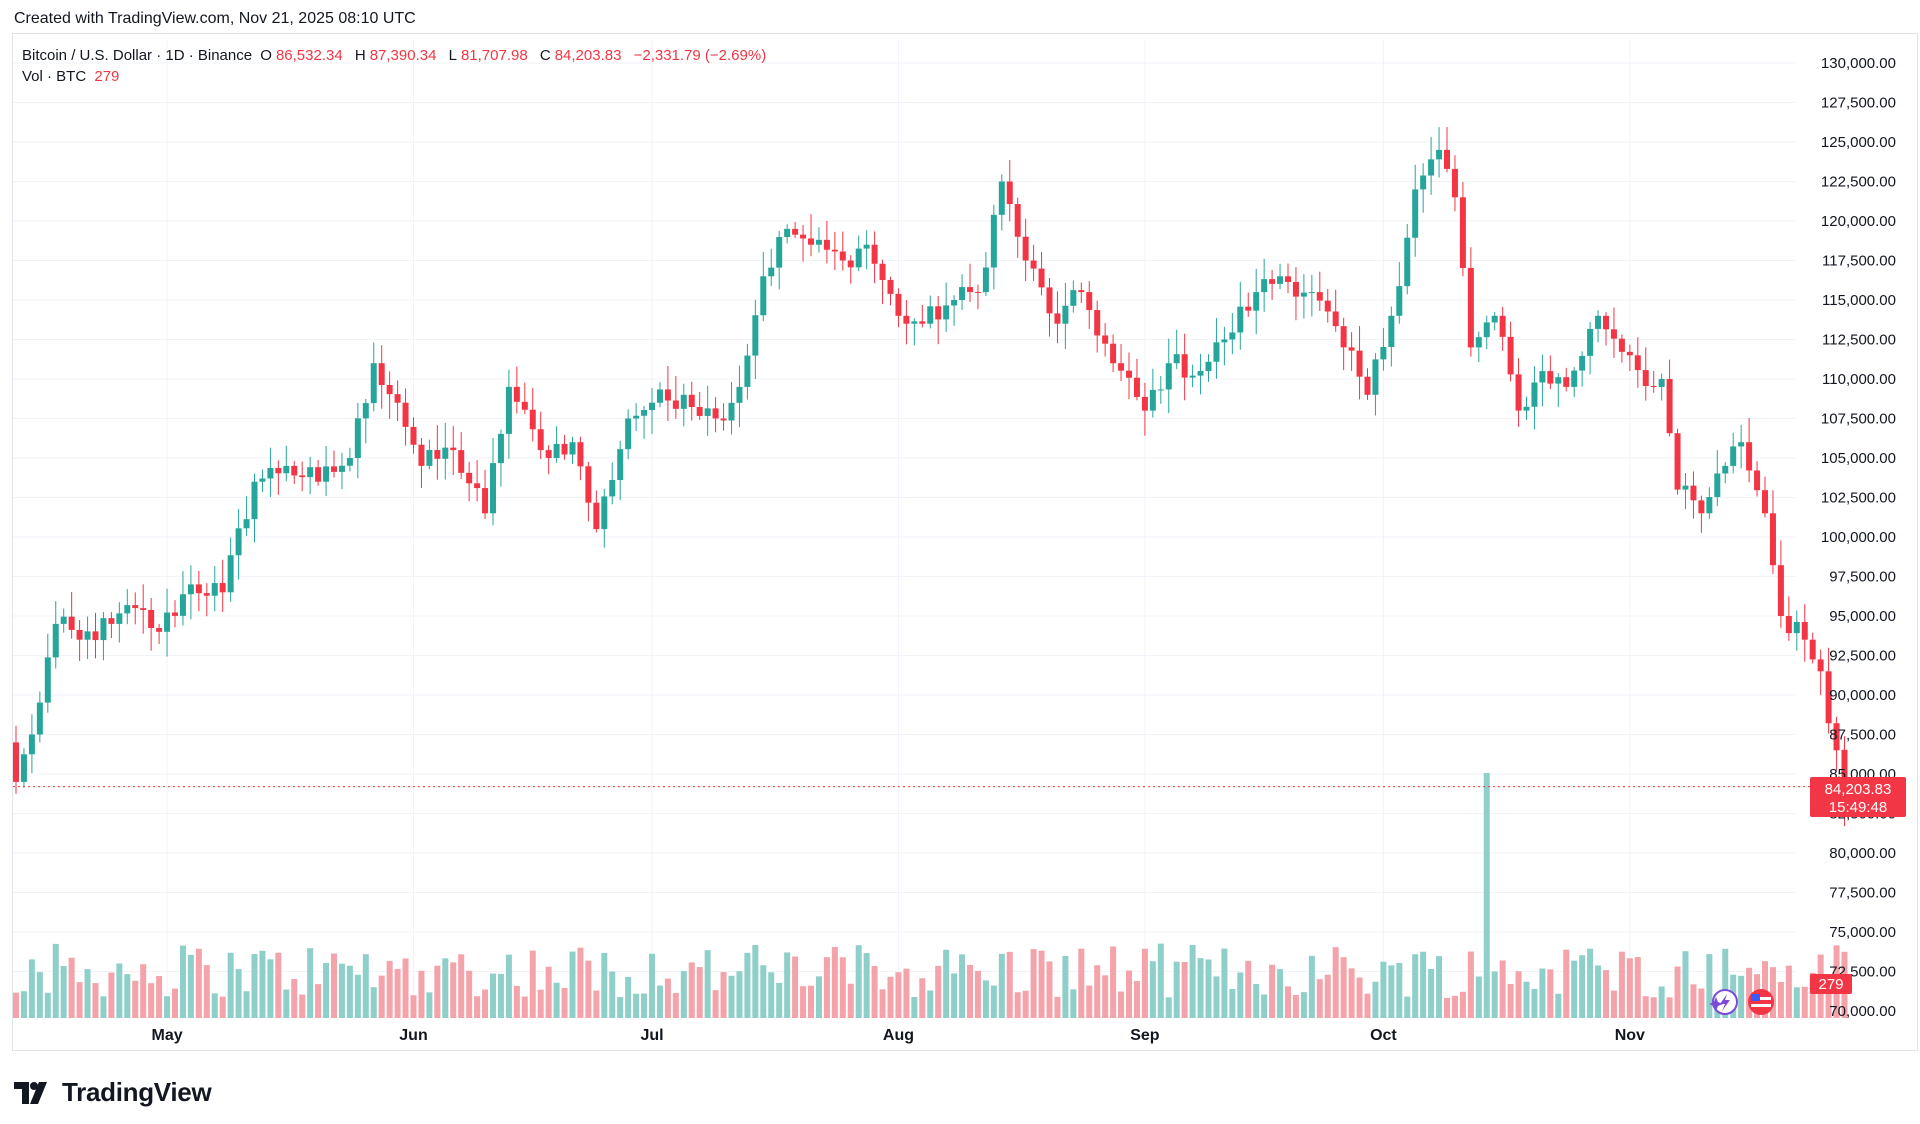  Describe the element at coordinates (1862, 735) in the screenshot. I see `price-tick-label: 87,500.00` at that location.